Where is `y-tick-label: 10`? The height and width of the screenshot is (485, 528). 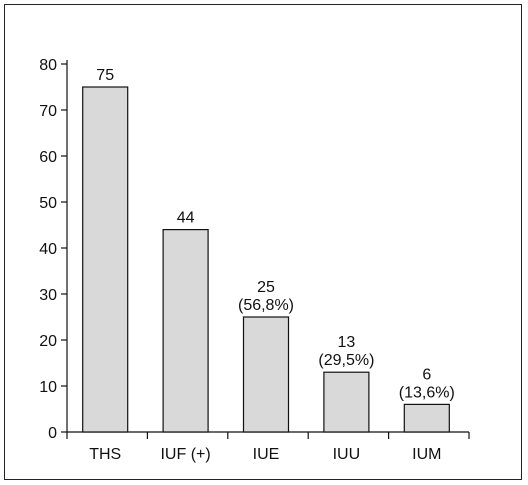
y-tick-label: 10 is located at coordinates (48, 387).